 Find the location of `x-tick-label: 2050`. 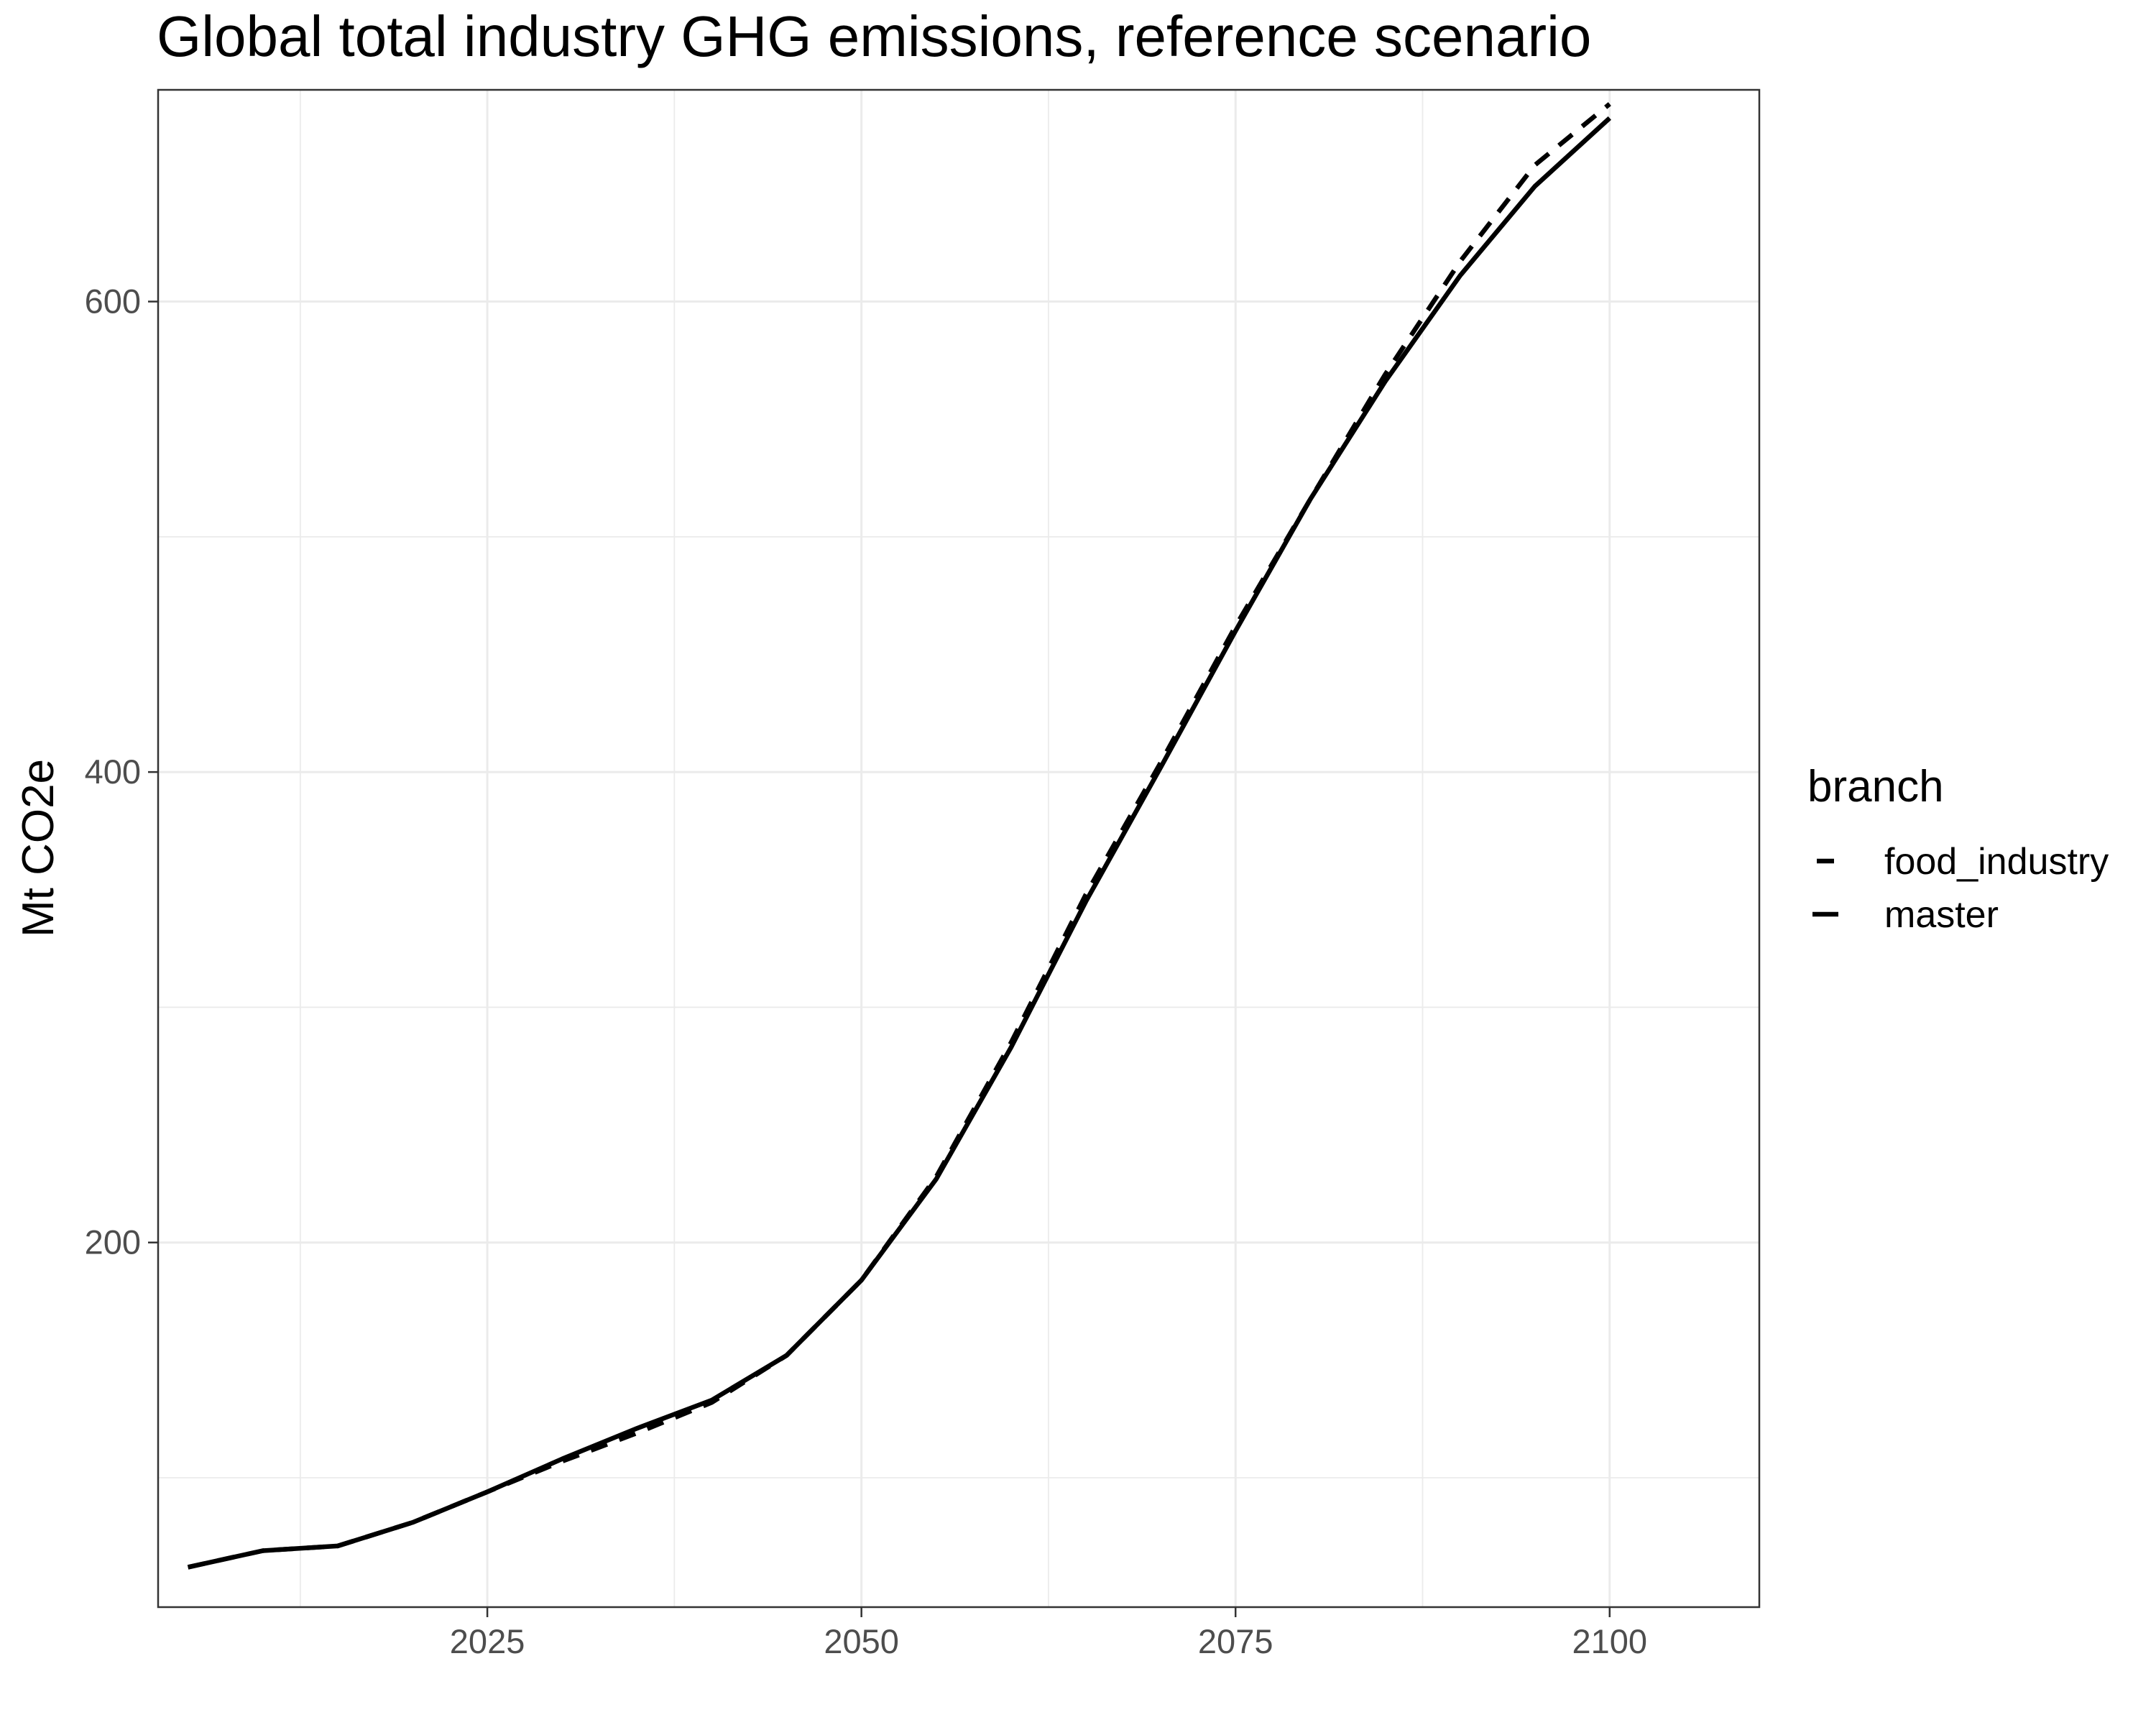

x-tick-label: 2050 is located at coordinates (861, 1641).